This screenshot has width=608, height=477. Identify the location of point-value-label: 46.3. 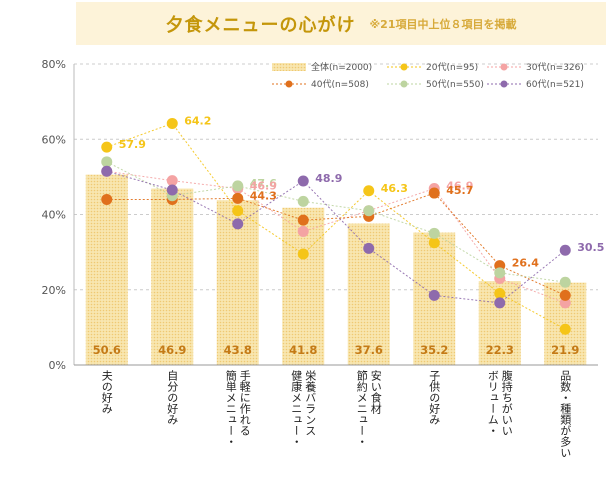
(394, 188).